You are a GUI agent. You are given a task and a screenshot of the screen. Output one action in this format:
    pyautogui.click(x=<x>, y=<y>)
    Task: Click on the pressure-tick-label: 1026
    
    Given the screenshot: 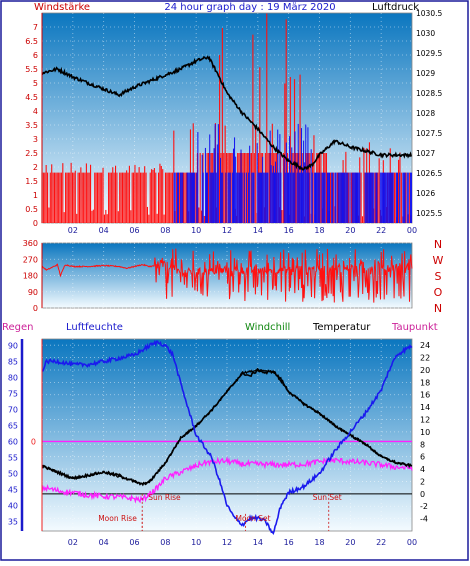 What is the action you would take?
    pyautogui.click(x=425, y=193)
    